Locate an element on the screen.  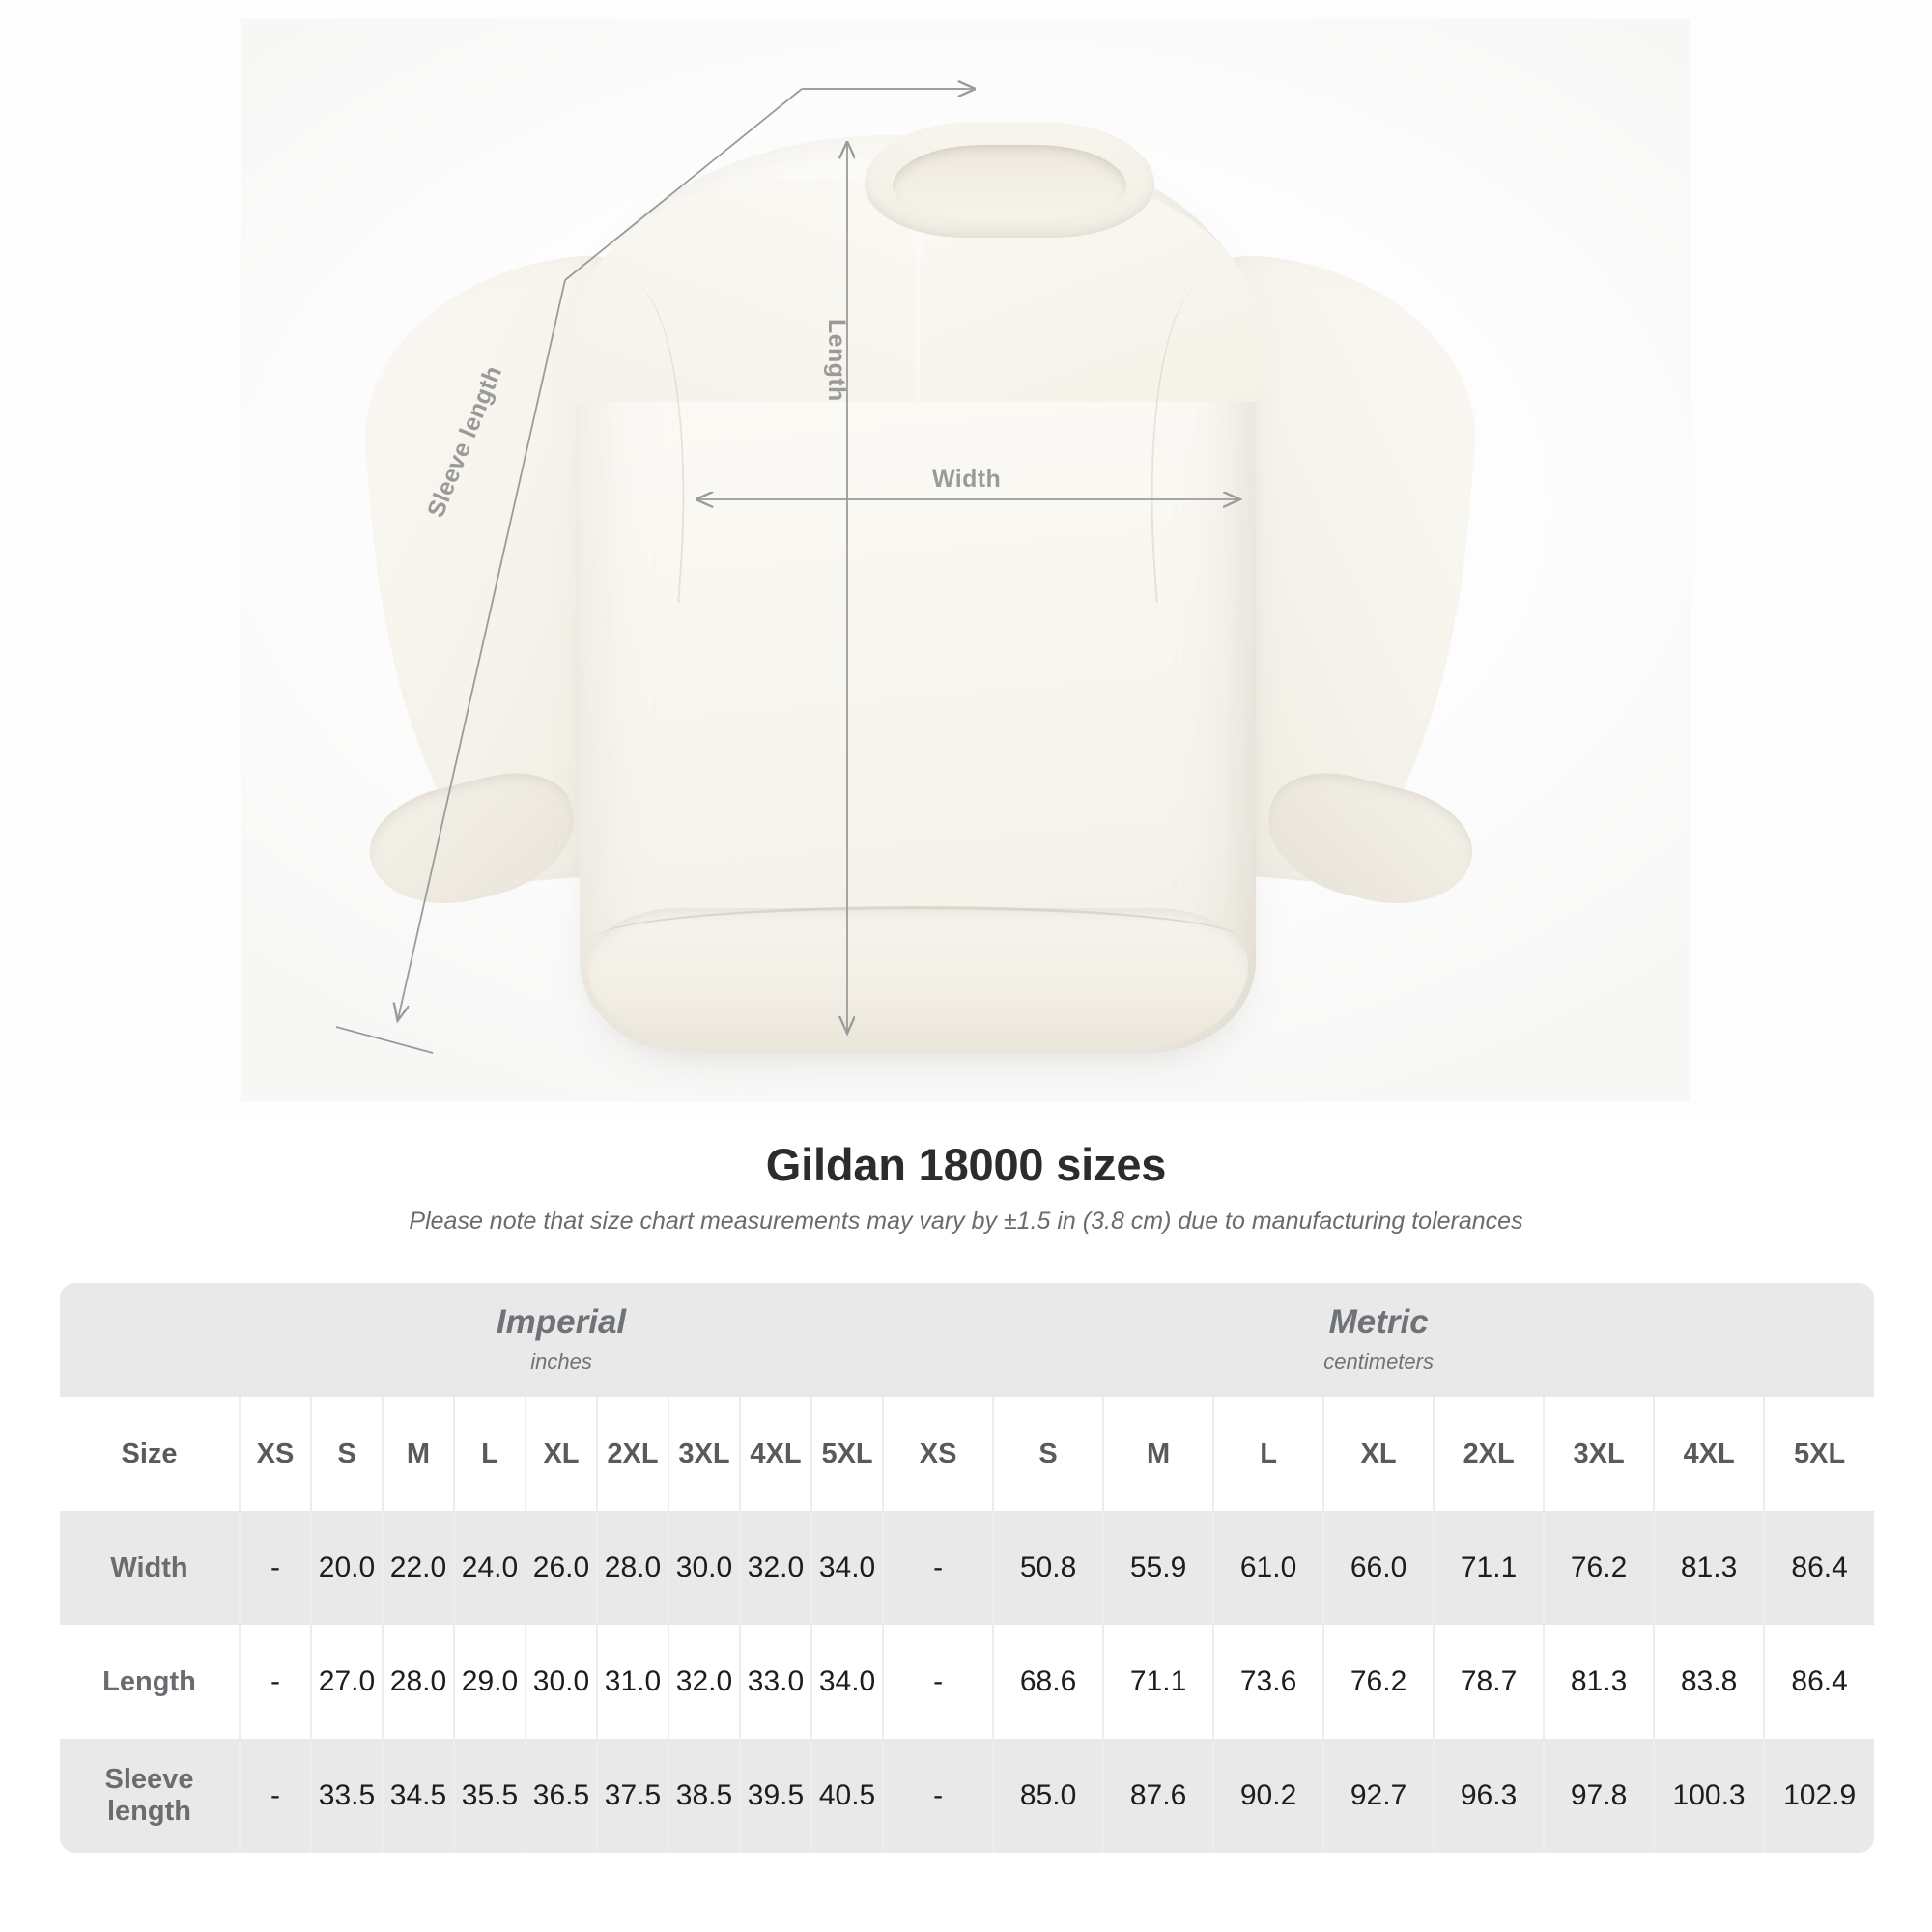
width-label: Width is located at coordinates (967, 479).